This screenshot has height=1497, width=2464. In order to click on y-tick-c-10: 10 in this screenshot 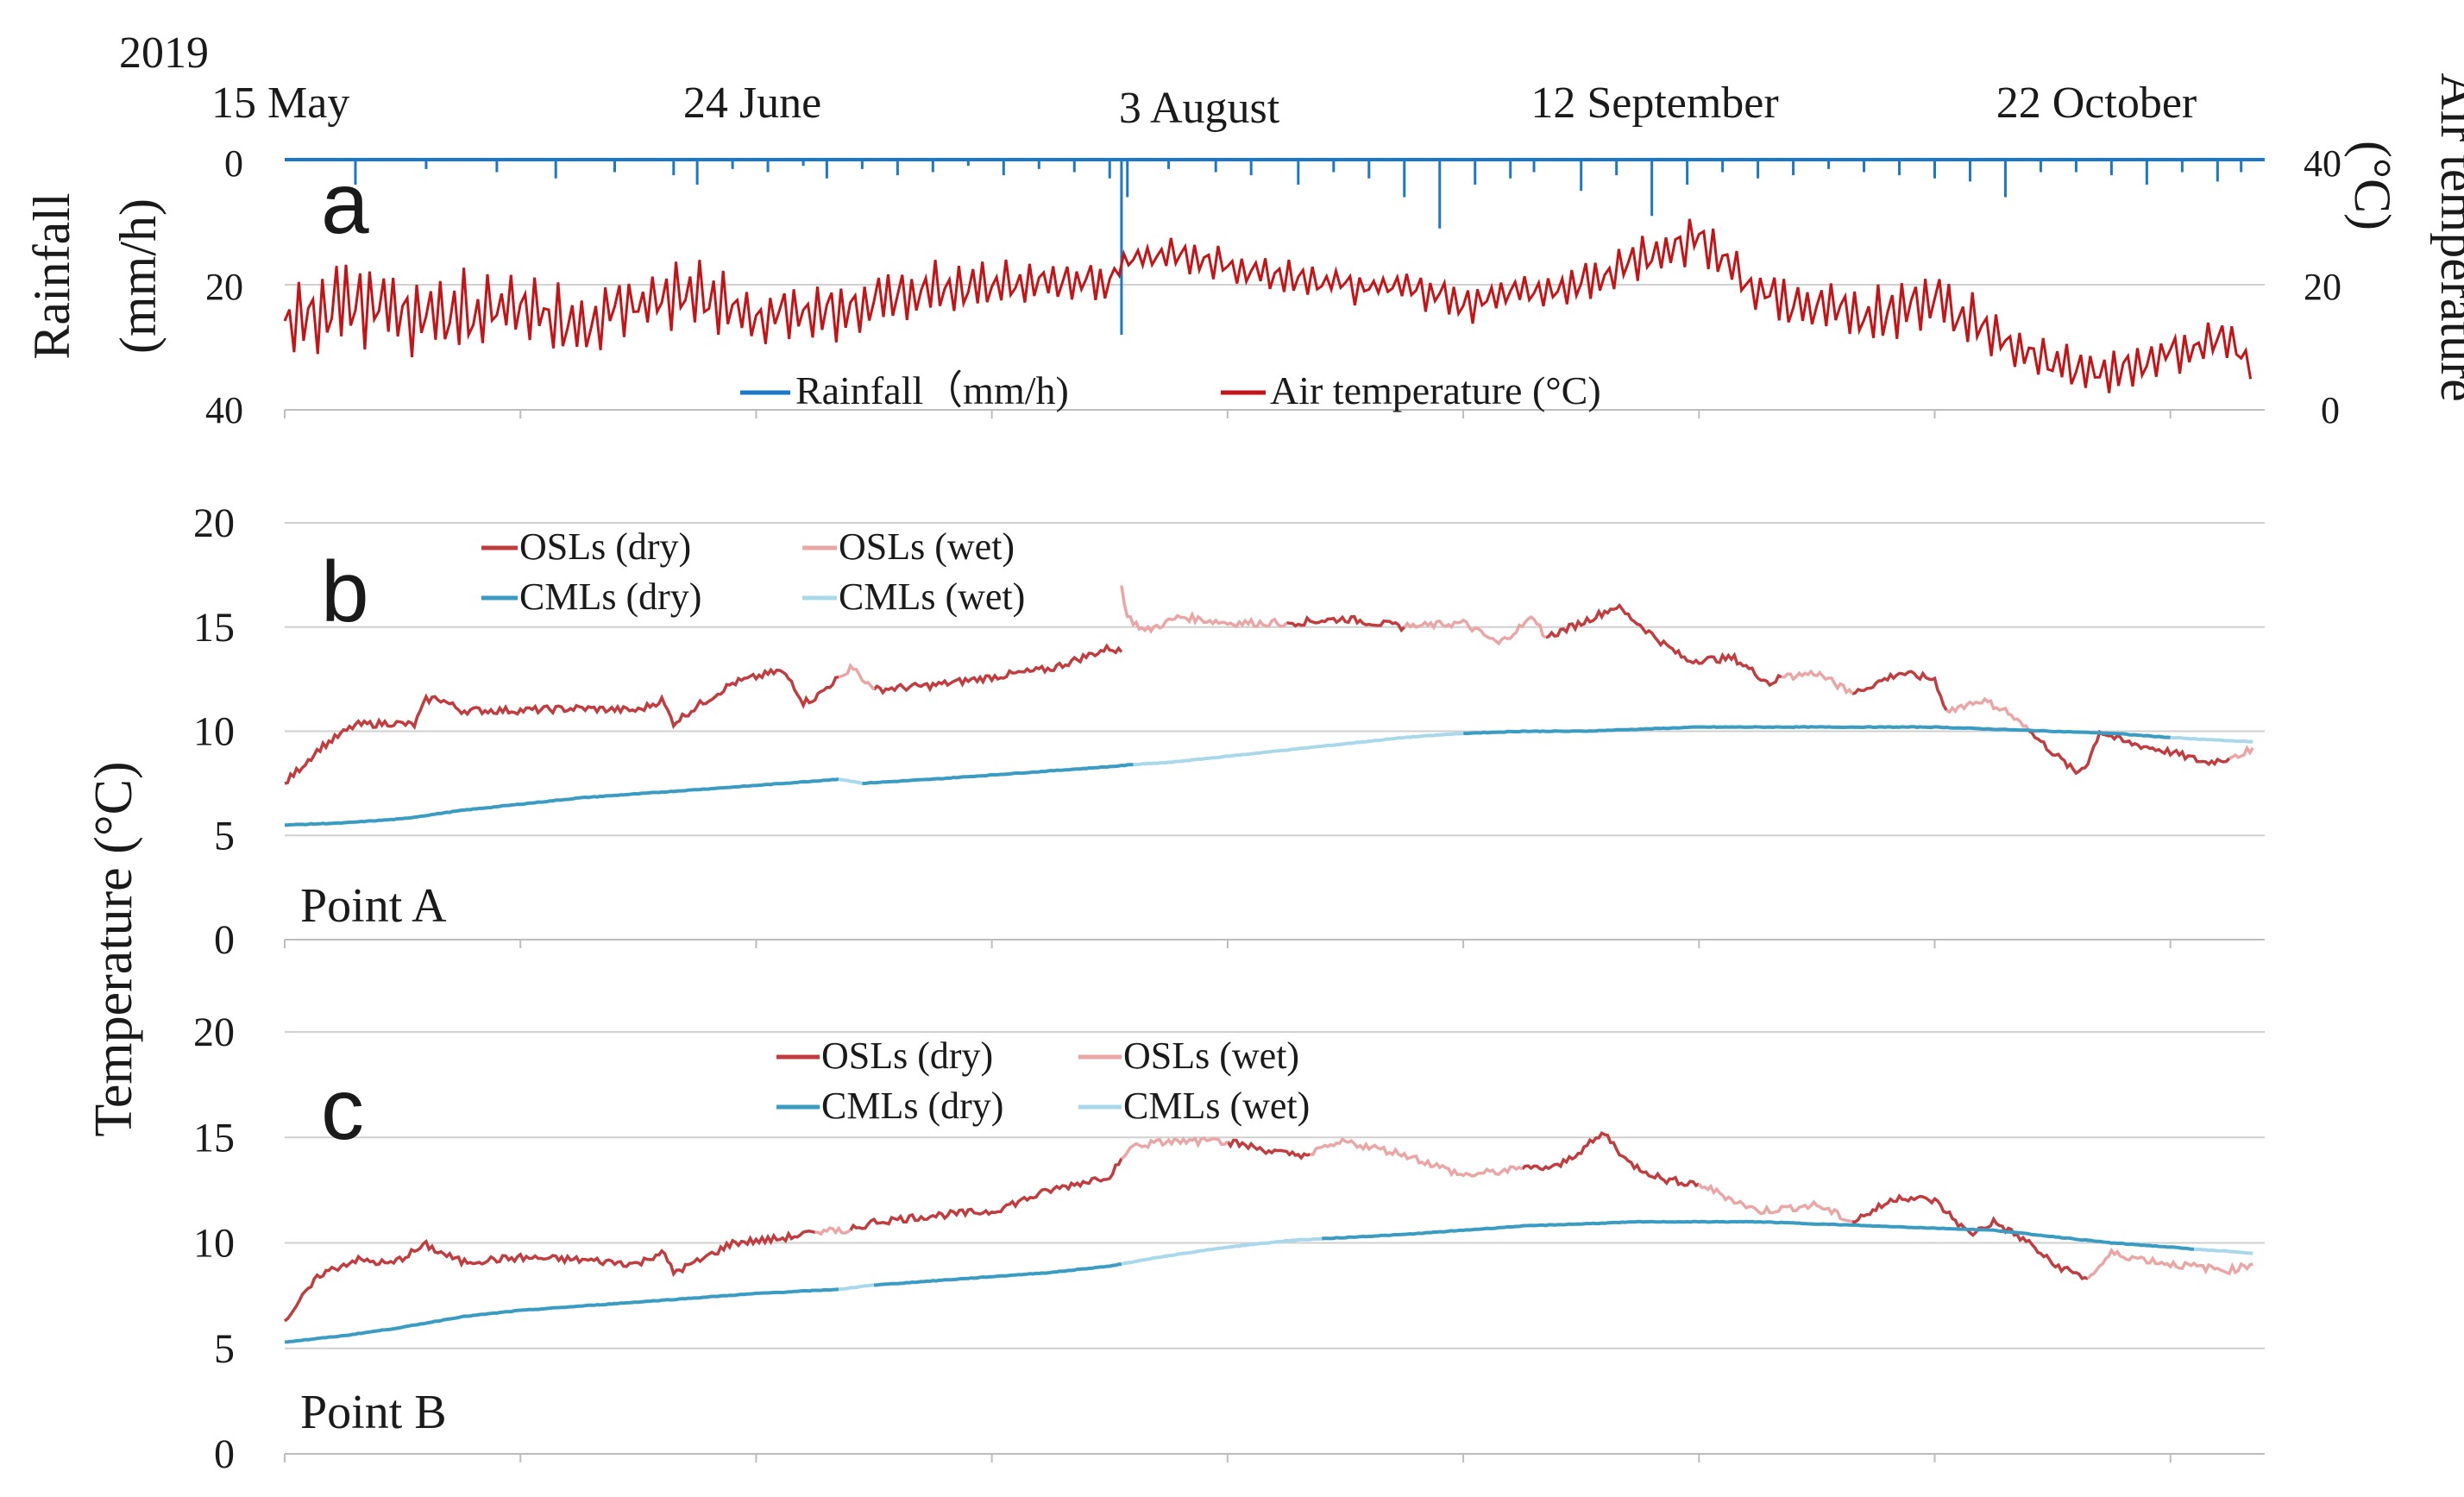, I will do `click(214, 1244)`.